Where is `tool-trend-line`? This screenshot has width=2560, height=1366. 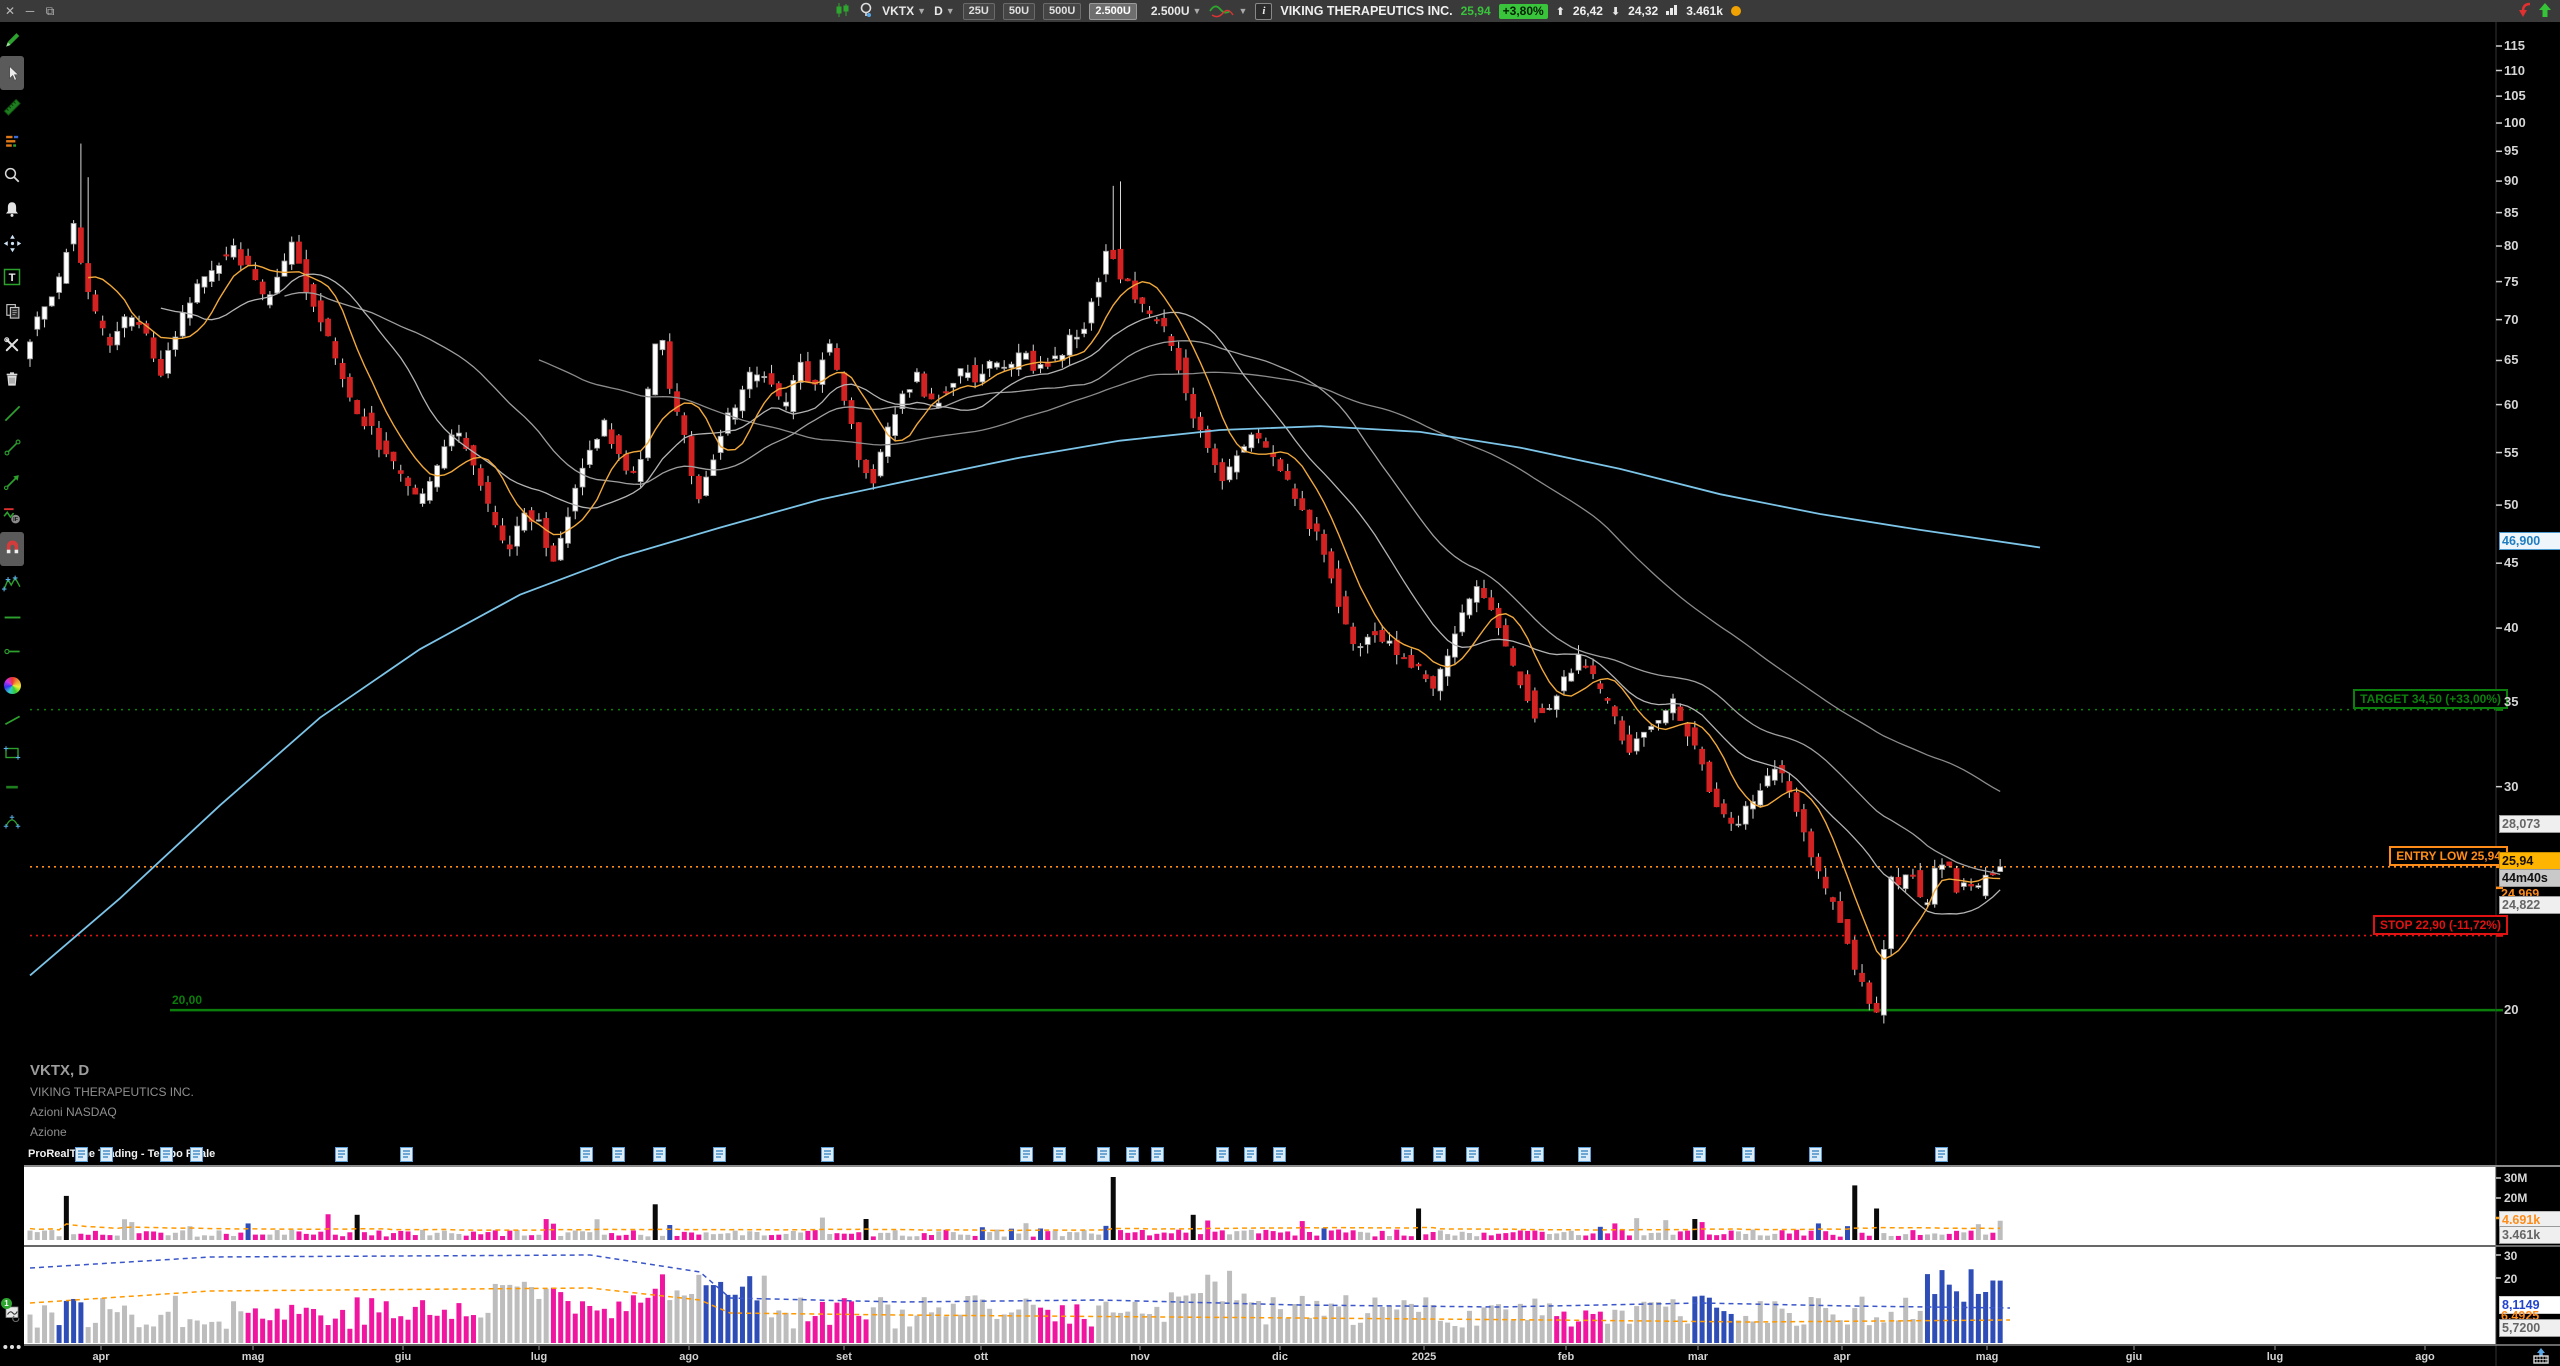 tool-trend-line is located at coordinates (12, 413).